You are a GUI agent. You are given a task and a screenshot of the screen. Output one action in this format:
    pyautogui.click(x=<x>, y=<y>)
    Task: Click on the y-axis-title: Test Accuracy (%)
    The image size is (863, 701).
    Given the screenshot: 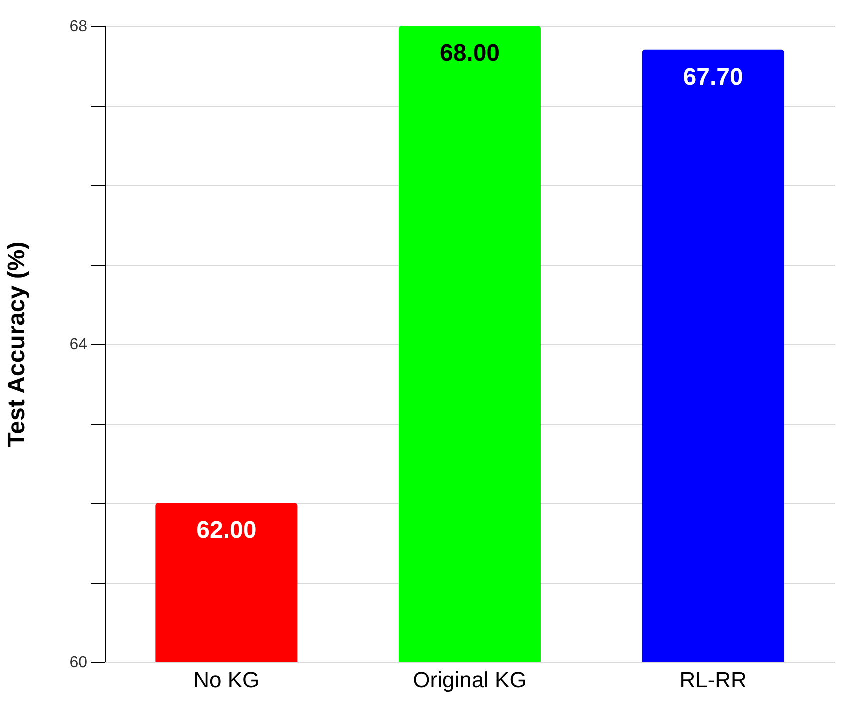 What is the action you would take?
    pyautogui.click(x=17, y=345)
    